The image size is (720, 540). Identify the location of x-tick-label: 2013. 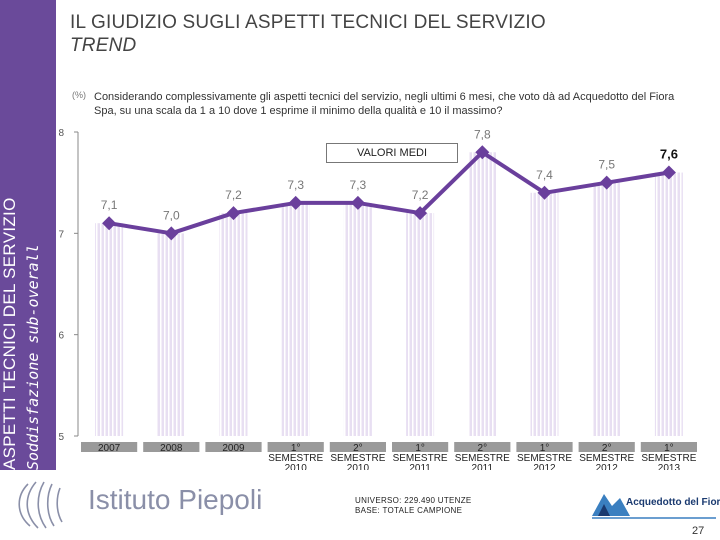
(669, 468).